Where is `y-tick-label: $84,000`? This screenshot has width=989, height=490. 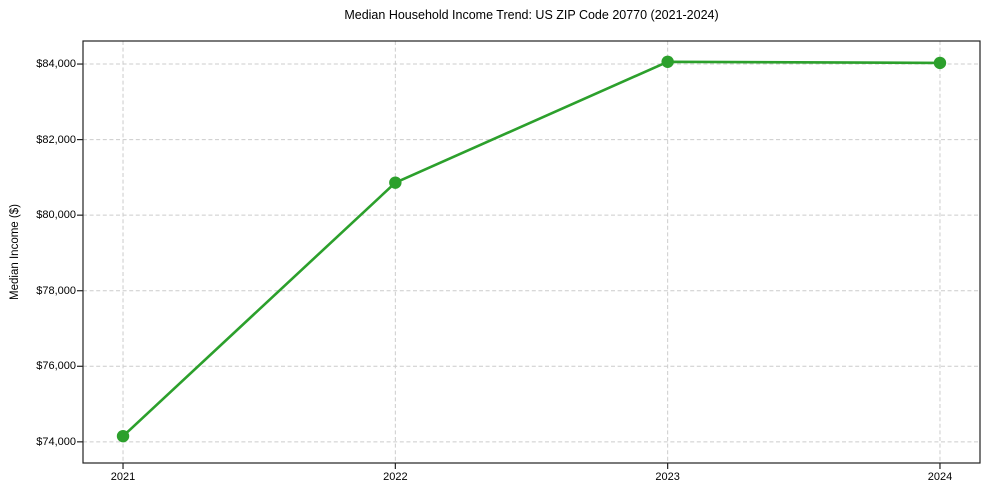 y-tick-label: $84,000 is located at coordinates (56, 64).